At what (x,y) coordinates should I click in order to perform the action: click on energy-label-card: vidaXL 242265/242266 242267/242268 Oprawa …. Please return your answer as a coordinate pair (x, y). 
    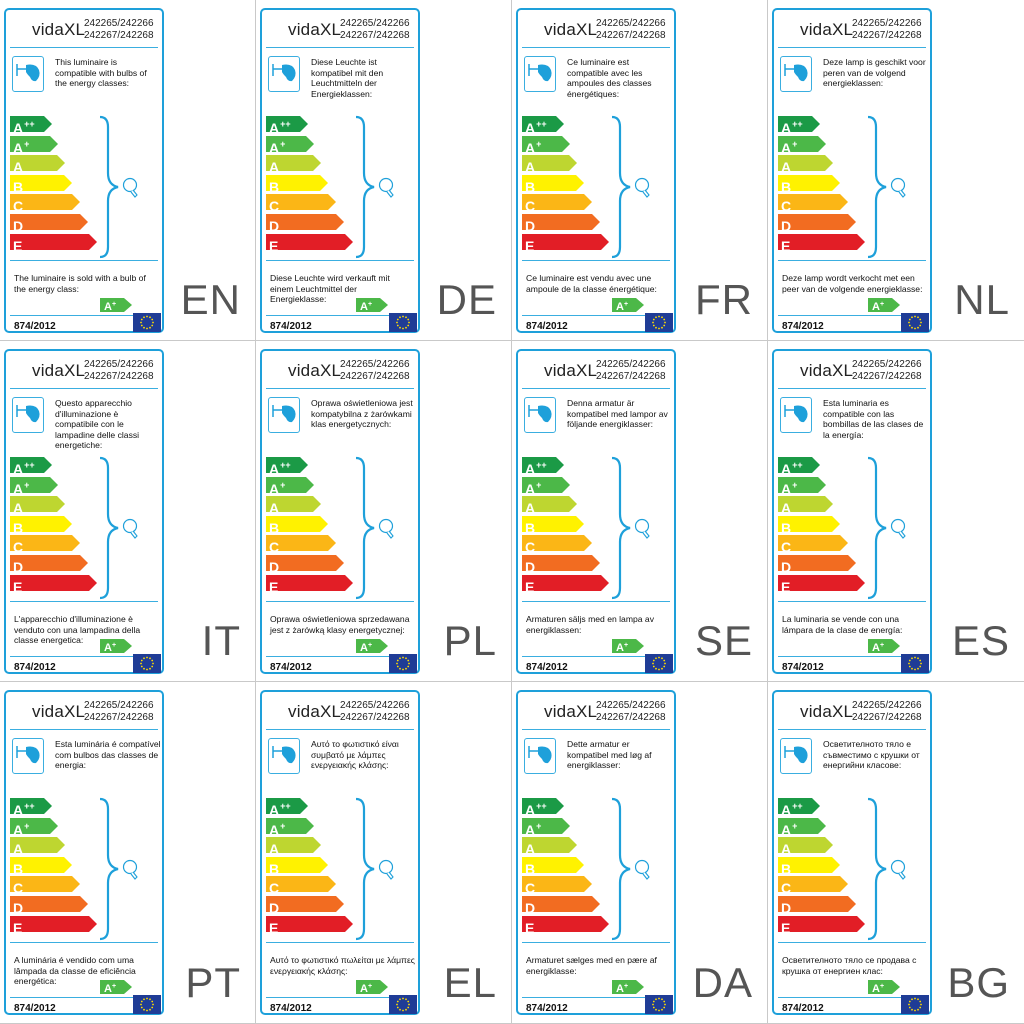
    Looking at the image, I should click on (340, 511).